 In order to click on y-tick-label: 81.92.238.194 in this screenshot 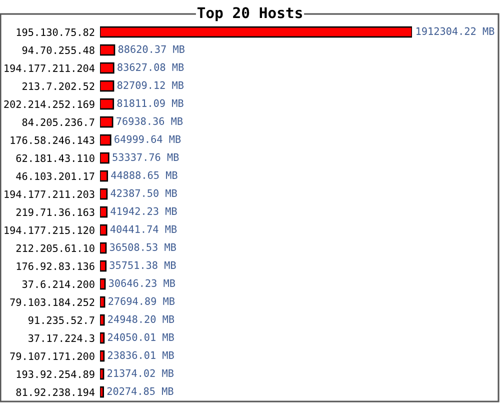, I will do `click(55, 392)`.